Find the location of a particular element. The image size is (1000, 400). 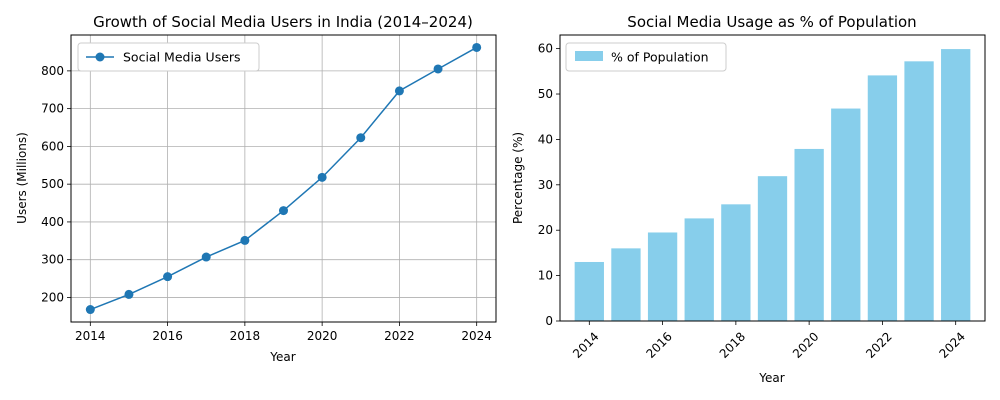

chart2-x-tick-label: 2018 is located at coordinates (732, 344).